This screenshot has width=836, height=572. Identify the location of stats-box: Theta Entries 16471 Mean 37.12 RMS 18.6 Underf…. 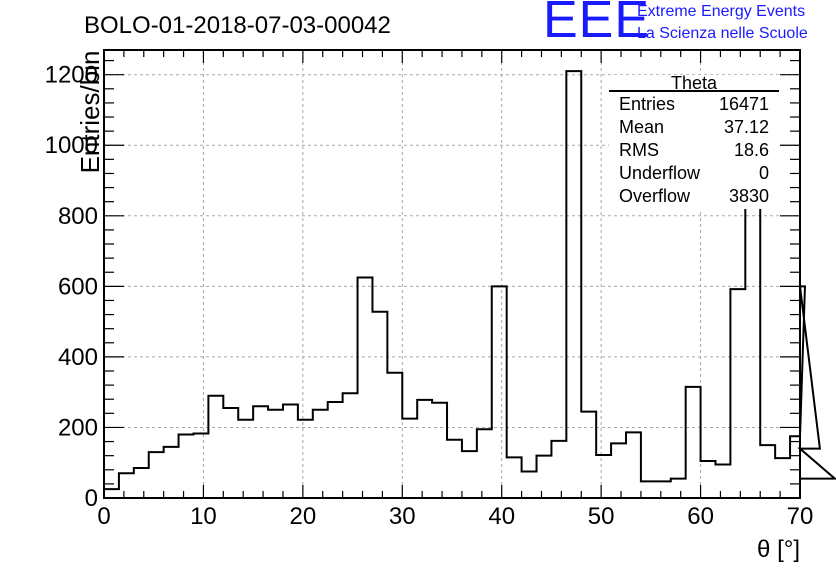
(694, 141).